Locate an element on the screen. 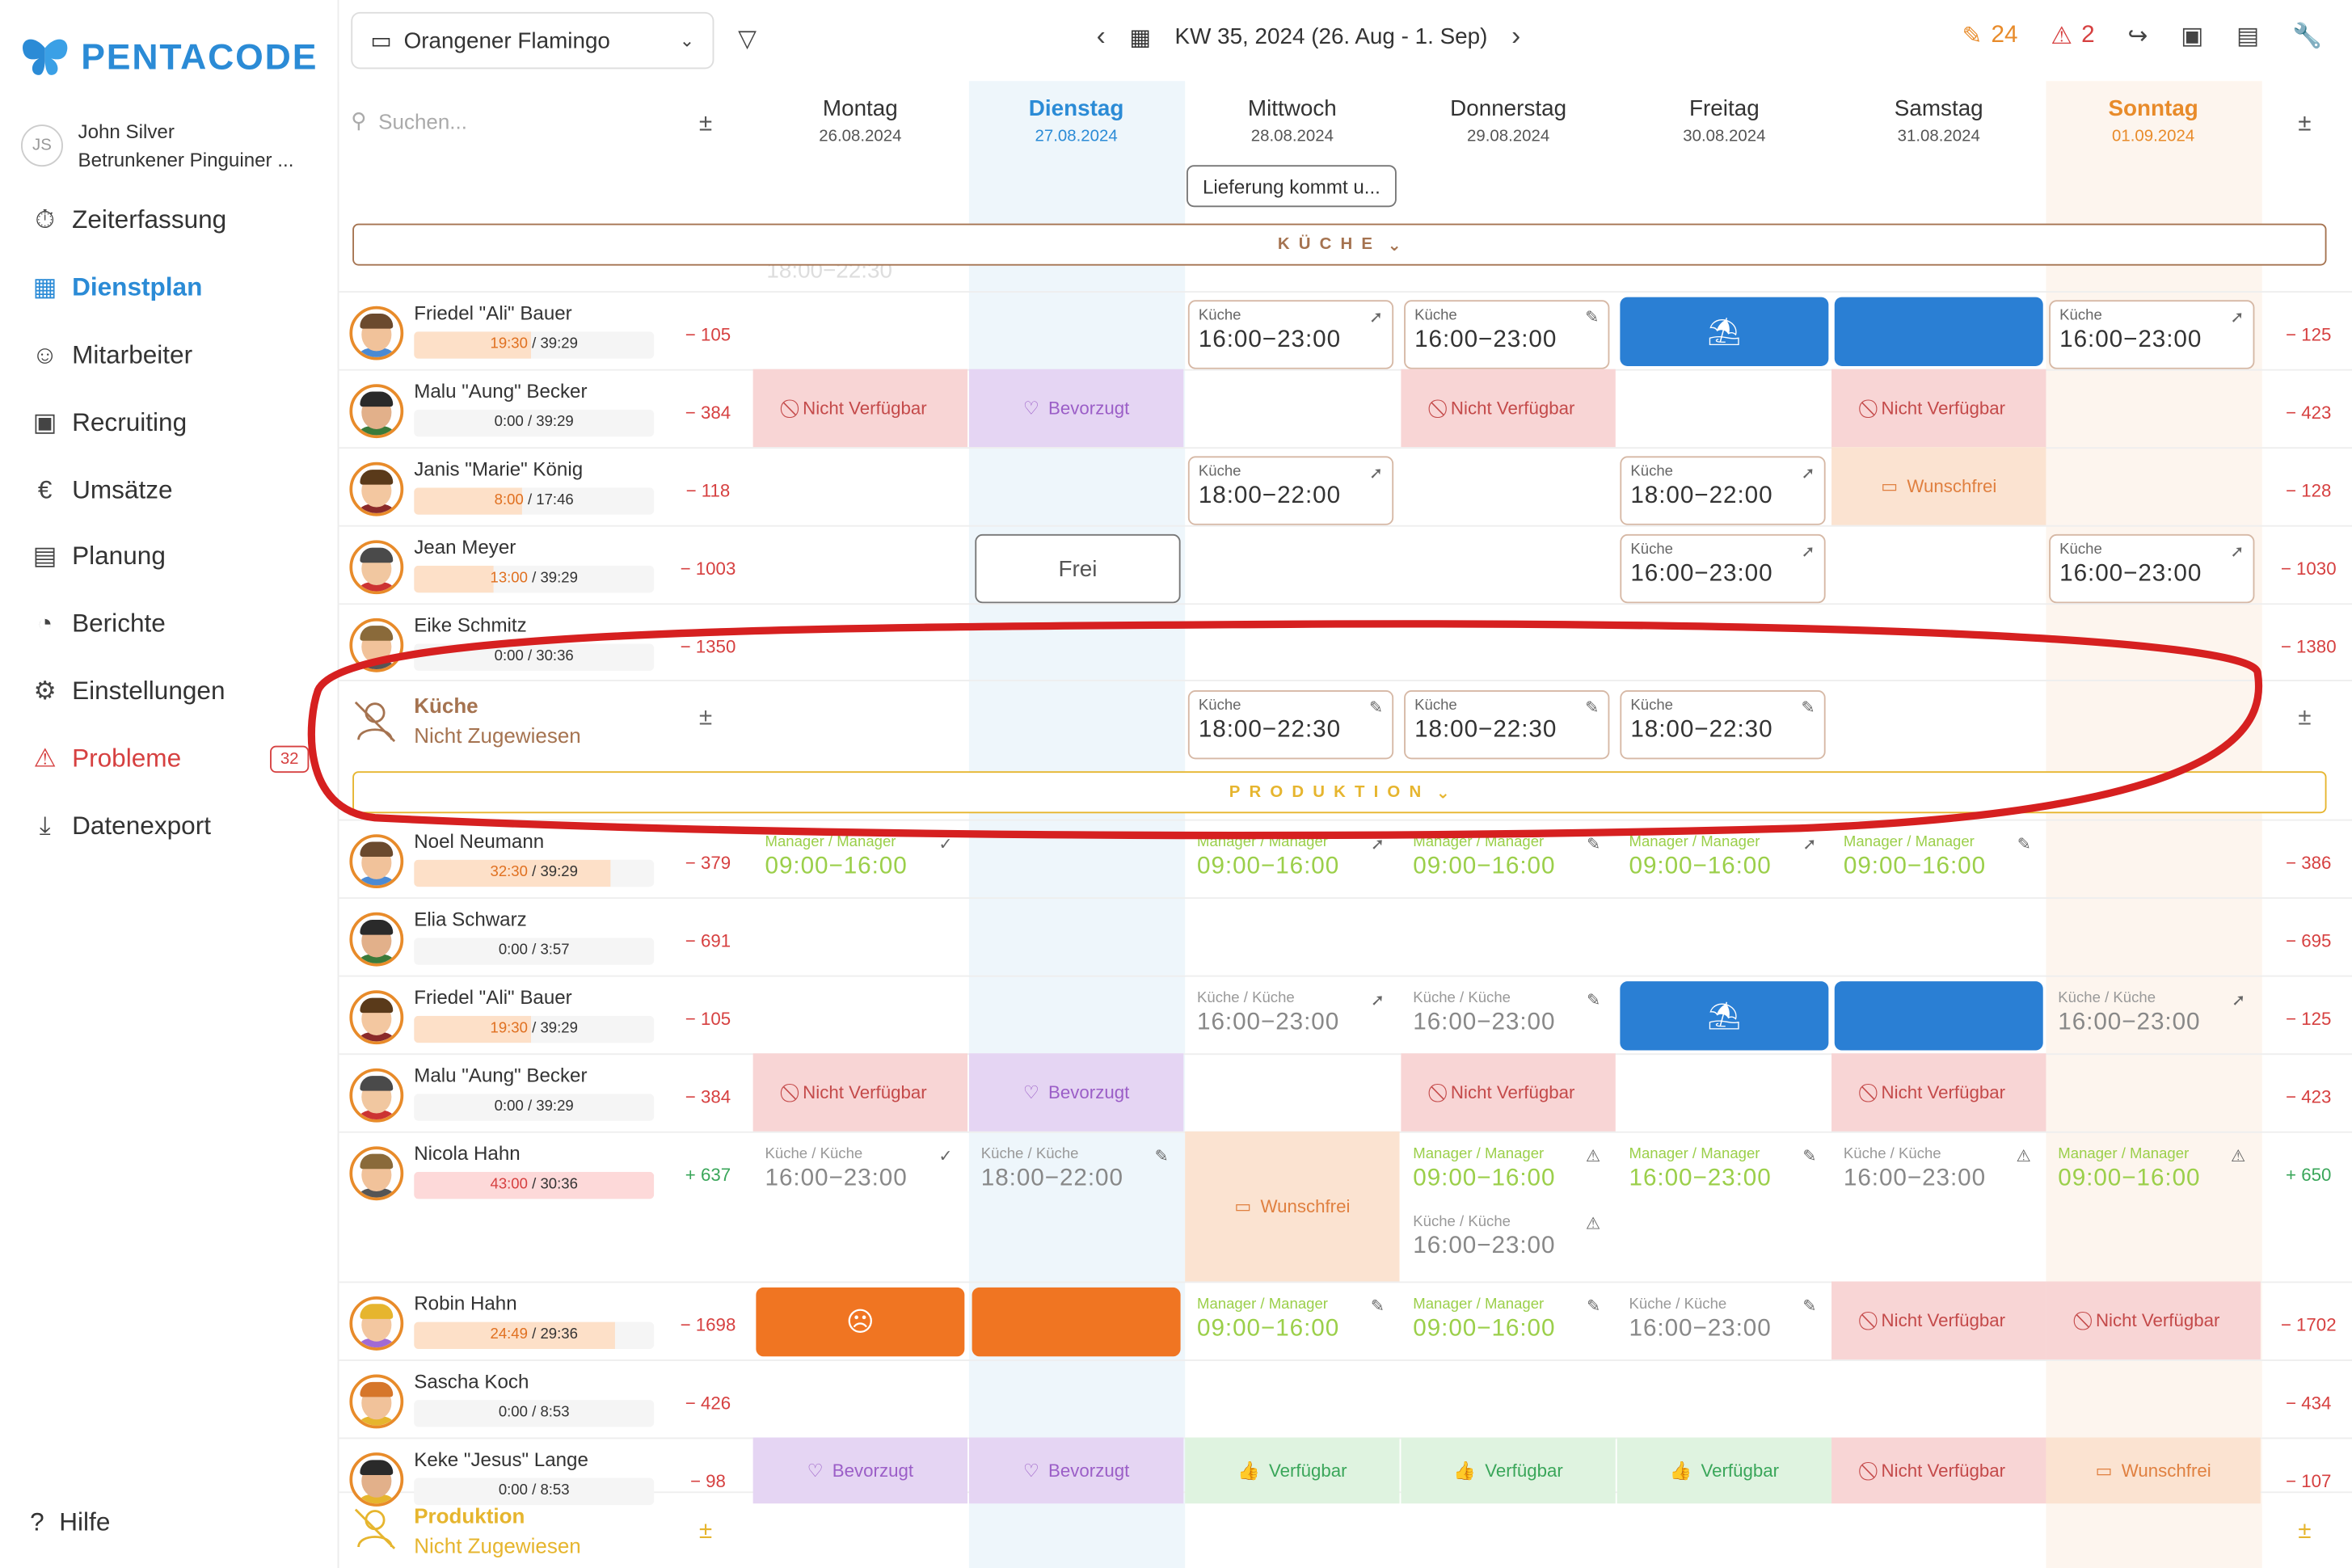  vacation-block: ⛱ is located at coordinates (1724, 1016).